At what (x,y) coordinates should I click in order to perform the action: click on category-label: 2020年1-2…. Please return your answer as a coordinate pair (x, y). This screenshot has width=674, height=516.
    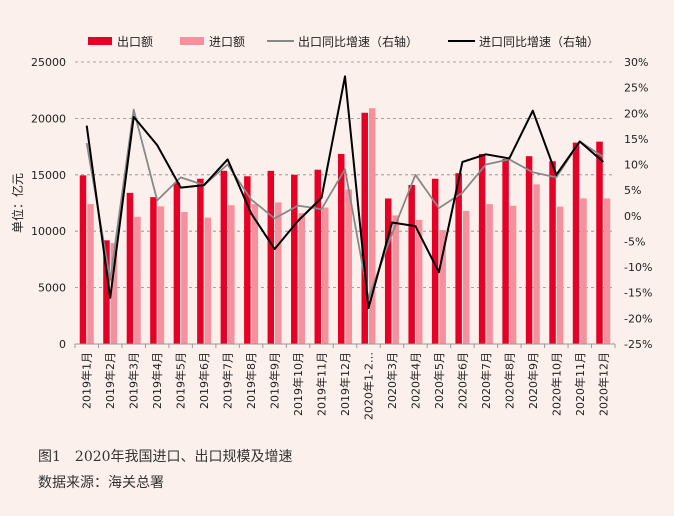
    Looking at the image, I should click on (368, 386).